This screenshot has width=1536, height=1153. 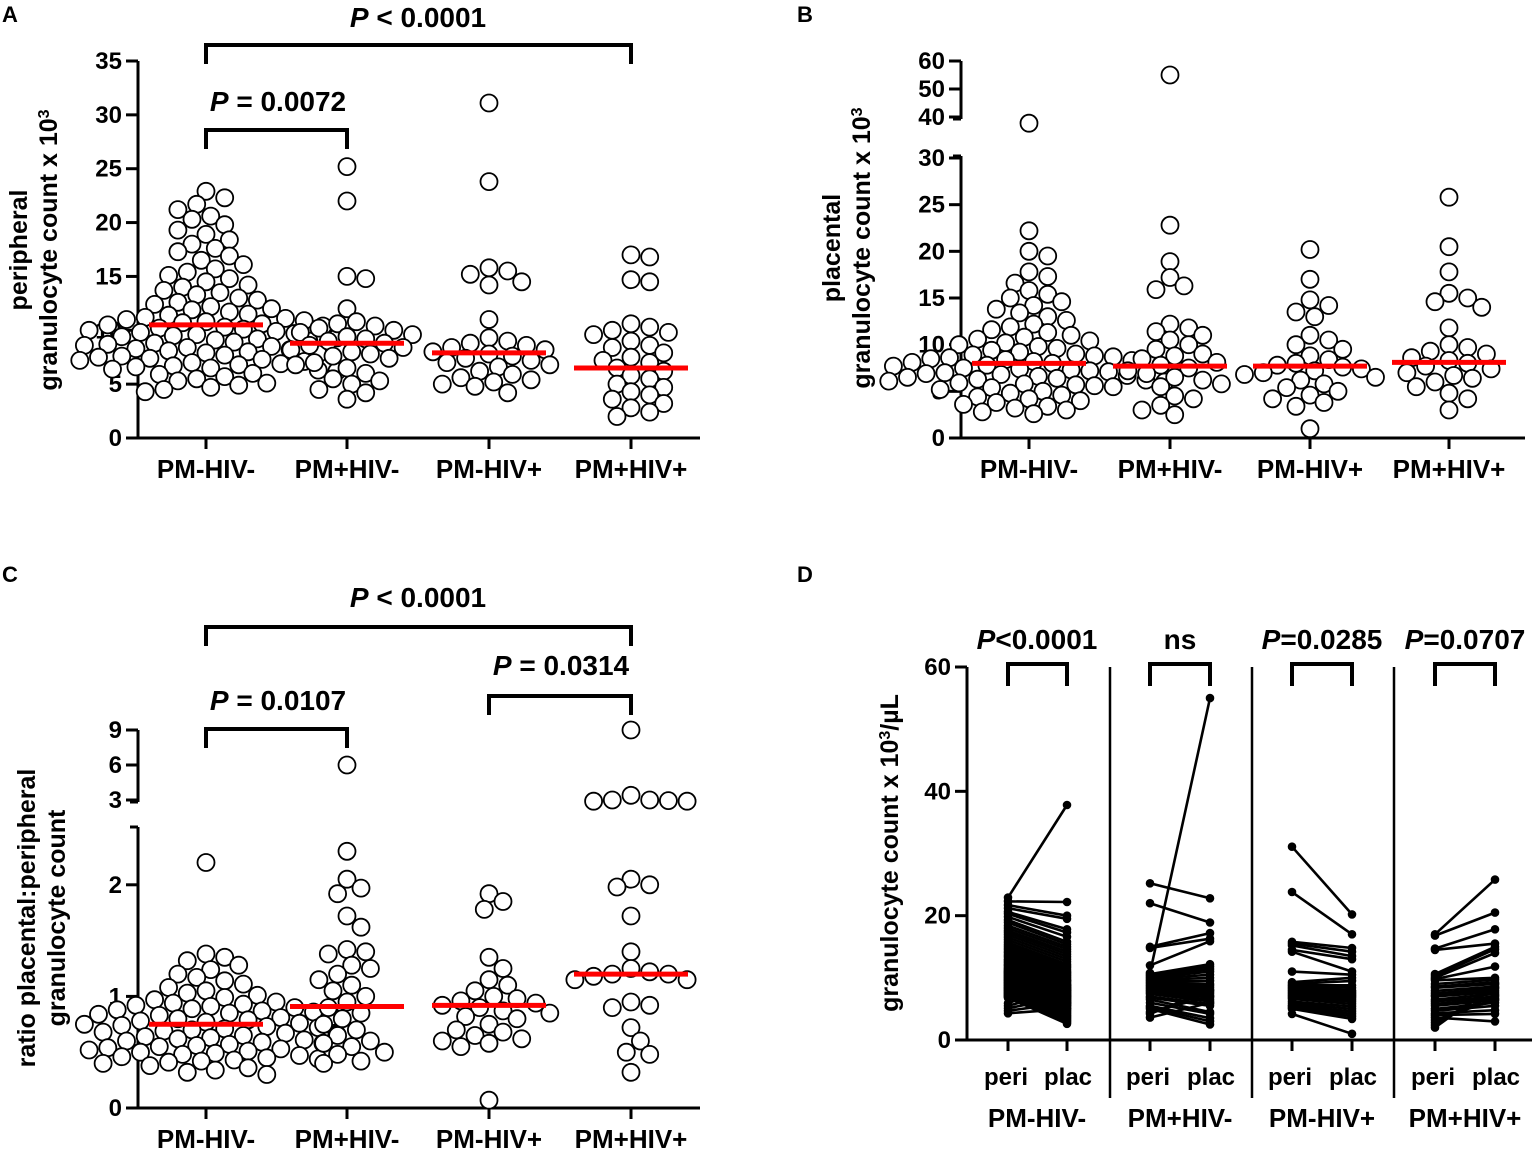 What do you see at coordinates (108, 276) in the screenshot?
I see `y-tick-label: 15` at bounding box center [108, 276].